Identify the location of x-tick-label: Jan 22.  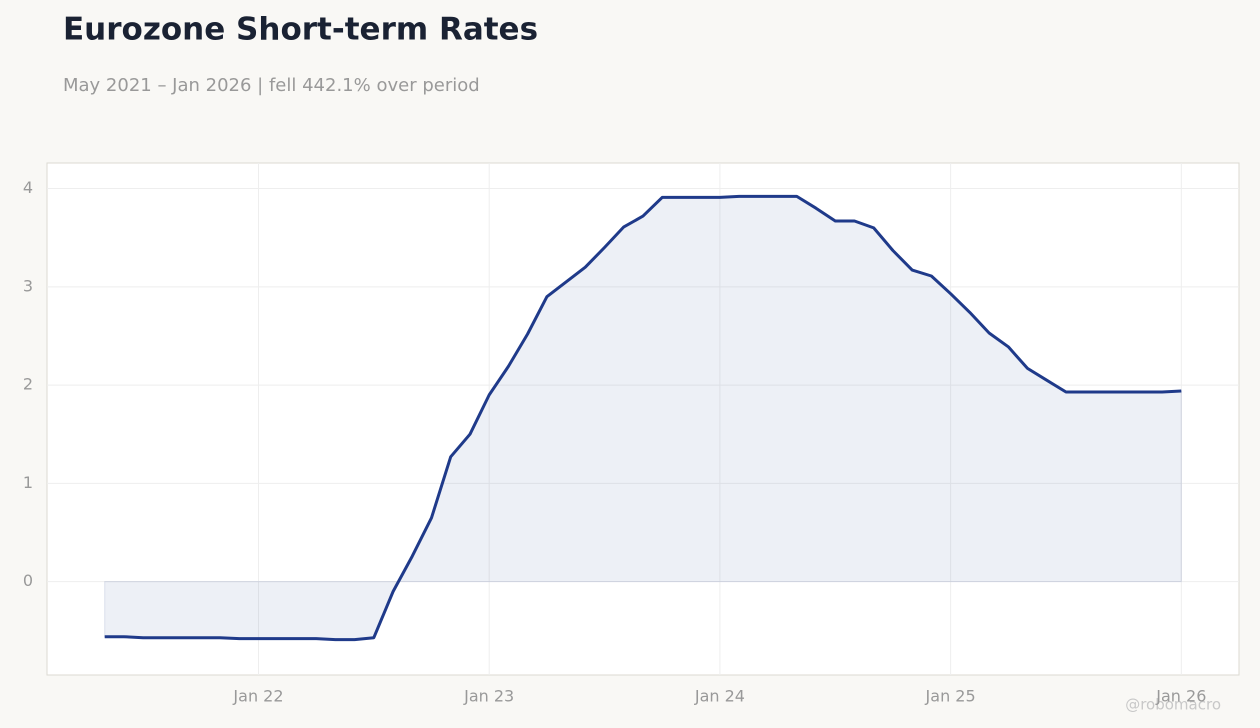
(257, 696).